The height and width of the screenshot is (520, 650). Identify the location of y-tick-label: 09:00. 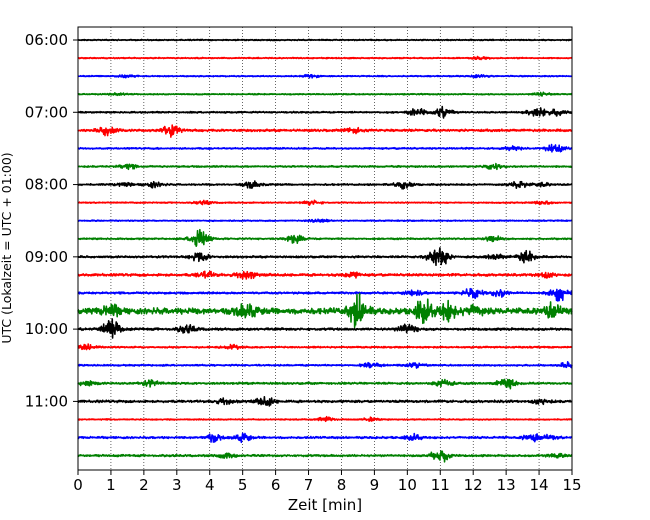
(46, 257).